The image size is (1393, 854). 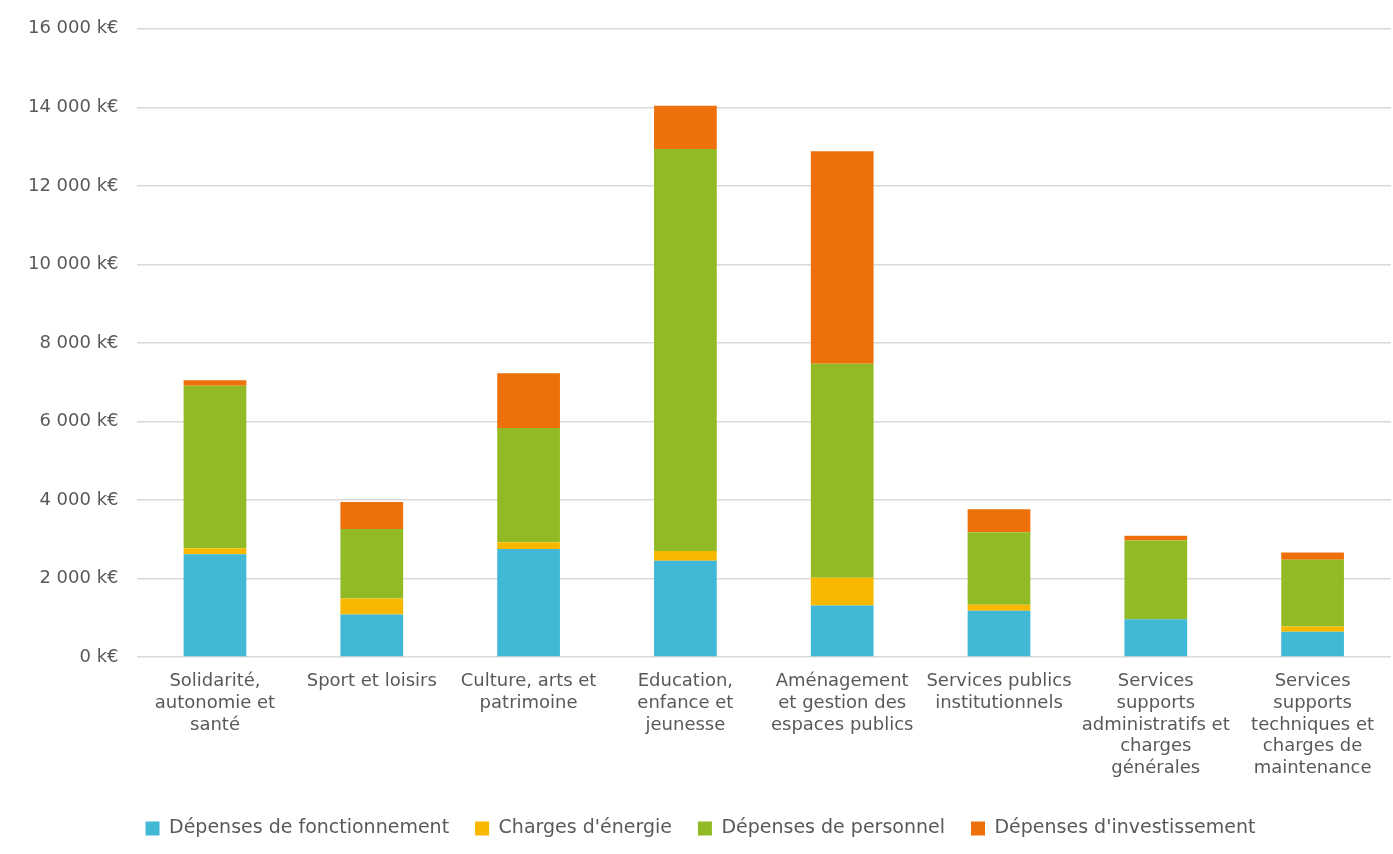 I want to click on y-tick-label: 6 000 k€, so click(x=79, y=420).